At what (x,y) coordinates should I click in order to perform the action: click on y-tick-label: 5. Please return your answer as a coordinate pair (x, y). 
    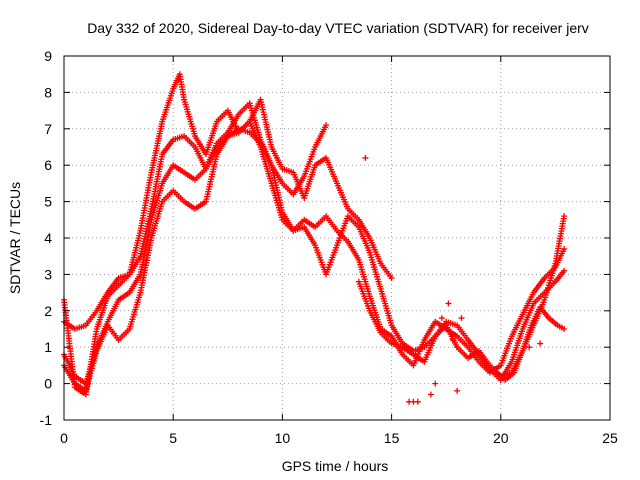
    Looking at the image, I should click on (48, 202).